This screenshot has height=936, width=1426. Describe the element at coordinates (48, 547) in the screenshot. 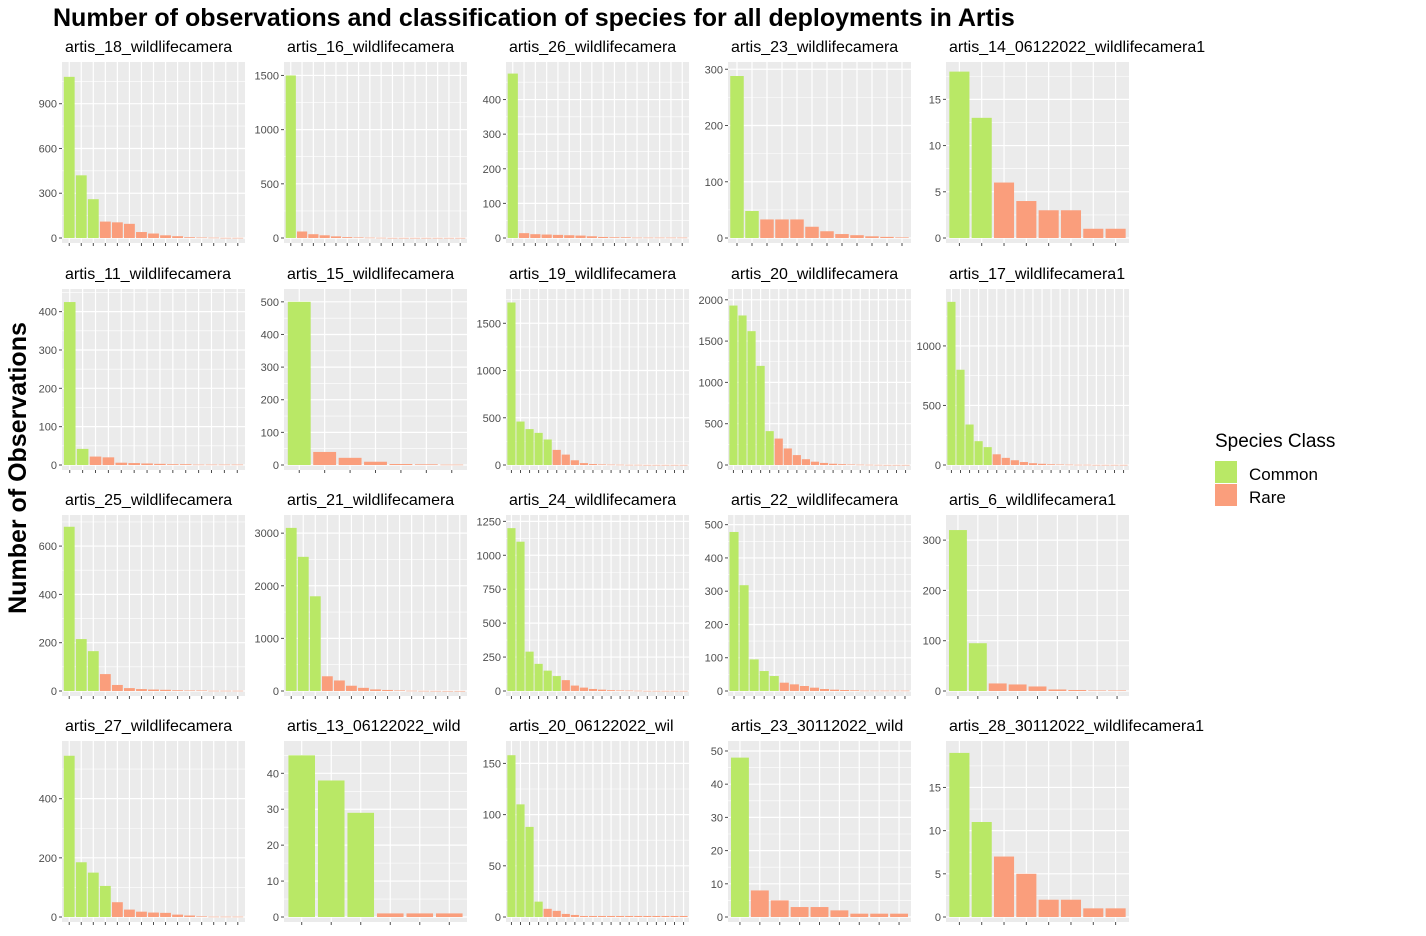

I see `y-tick-label: 600` at that location.